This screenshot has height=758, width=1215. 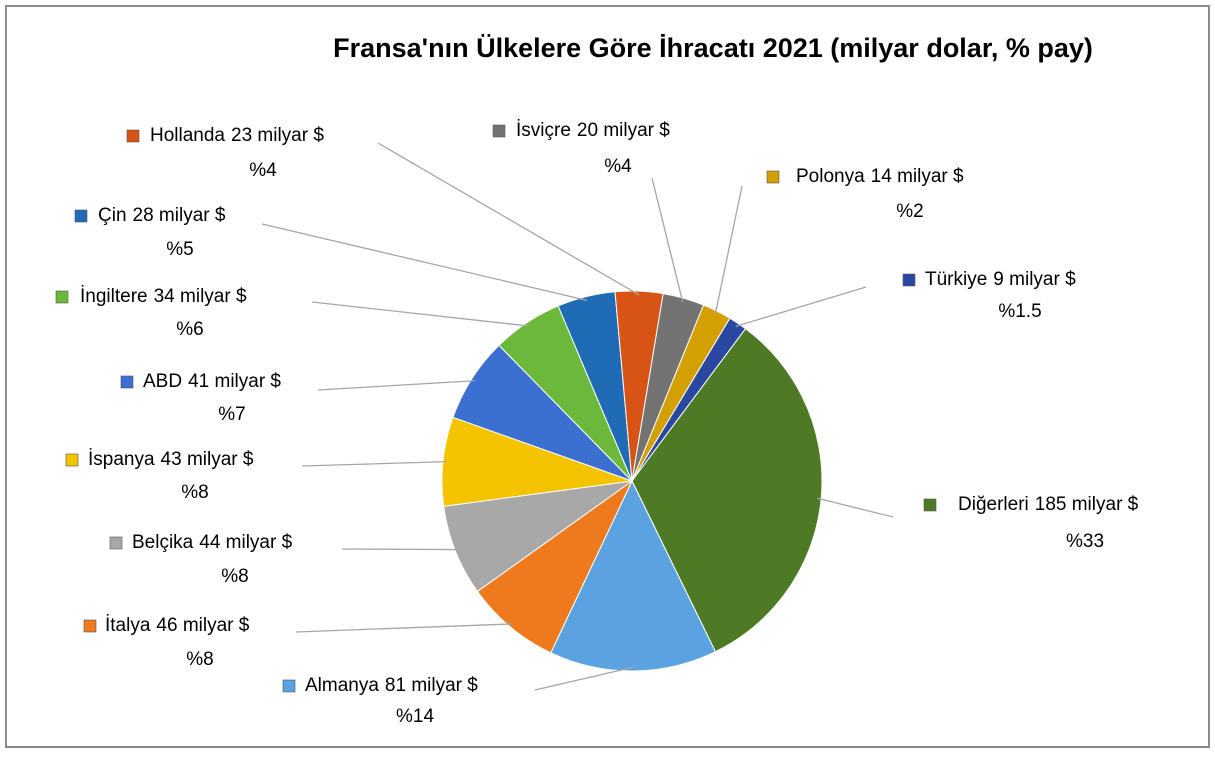 What do you see at coordinates (121, 459) in the screenshot?
I see `category-label: İspanya` at bounding box center [121, 459].